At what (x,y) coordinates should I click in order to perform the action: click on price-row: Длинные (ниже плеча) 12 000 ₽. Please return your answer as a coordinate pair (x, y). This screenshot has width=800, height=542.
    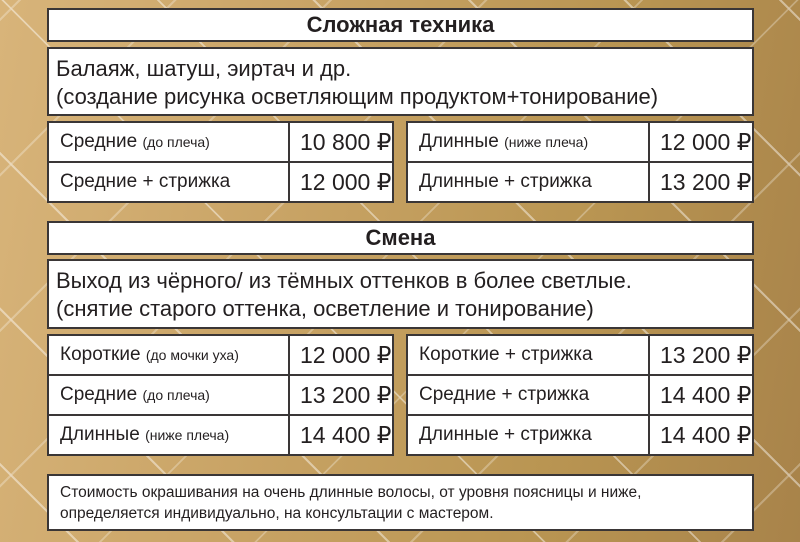
    Looking at the image, I should click on (580, 142).